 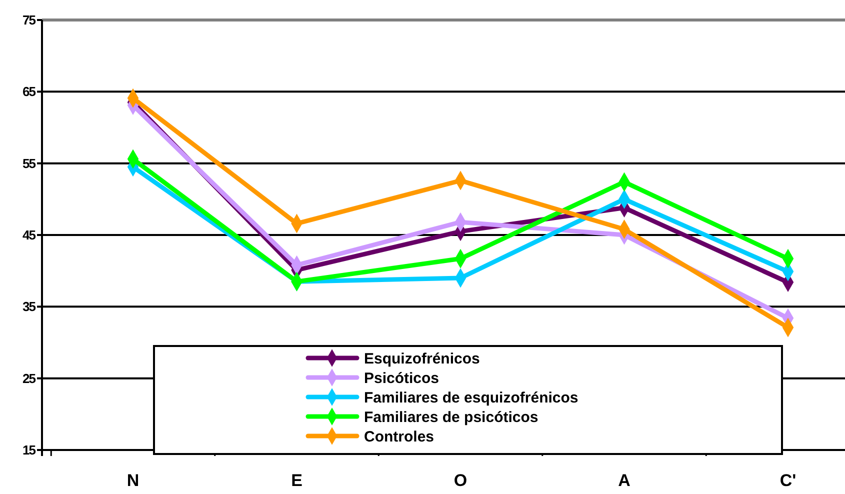 I want to click on y-tick-label: 25, so click(x=29, y=378).